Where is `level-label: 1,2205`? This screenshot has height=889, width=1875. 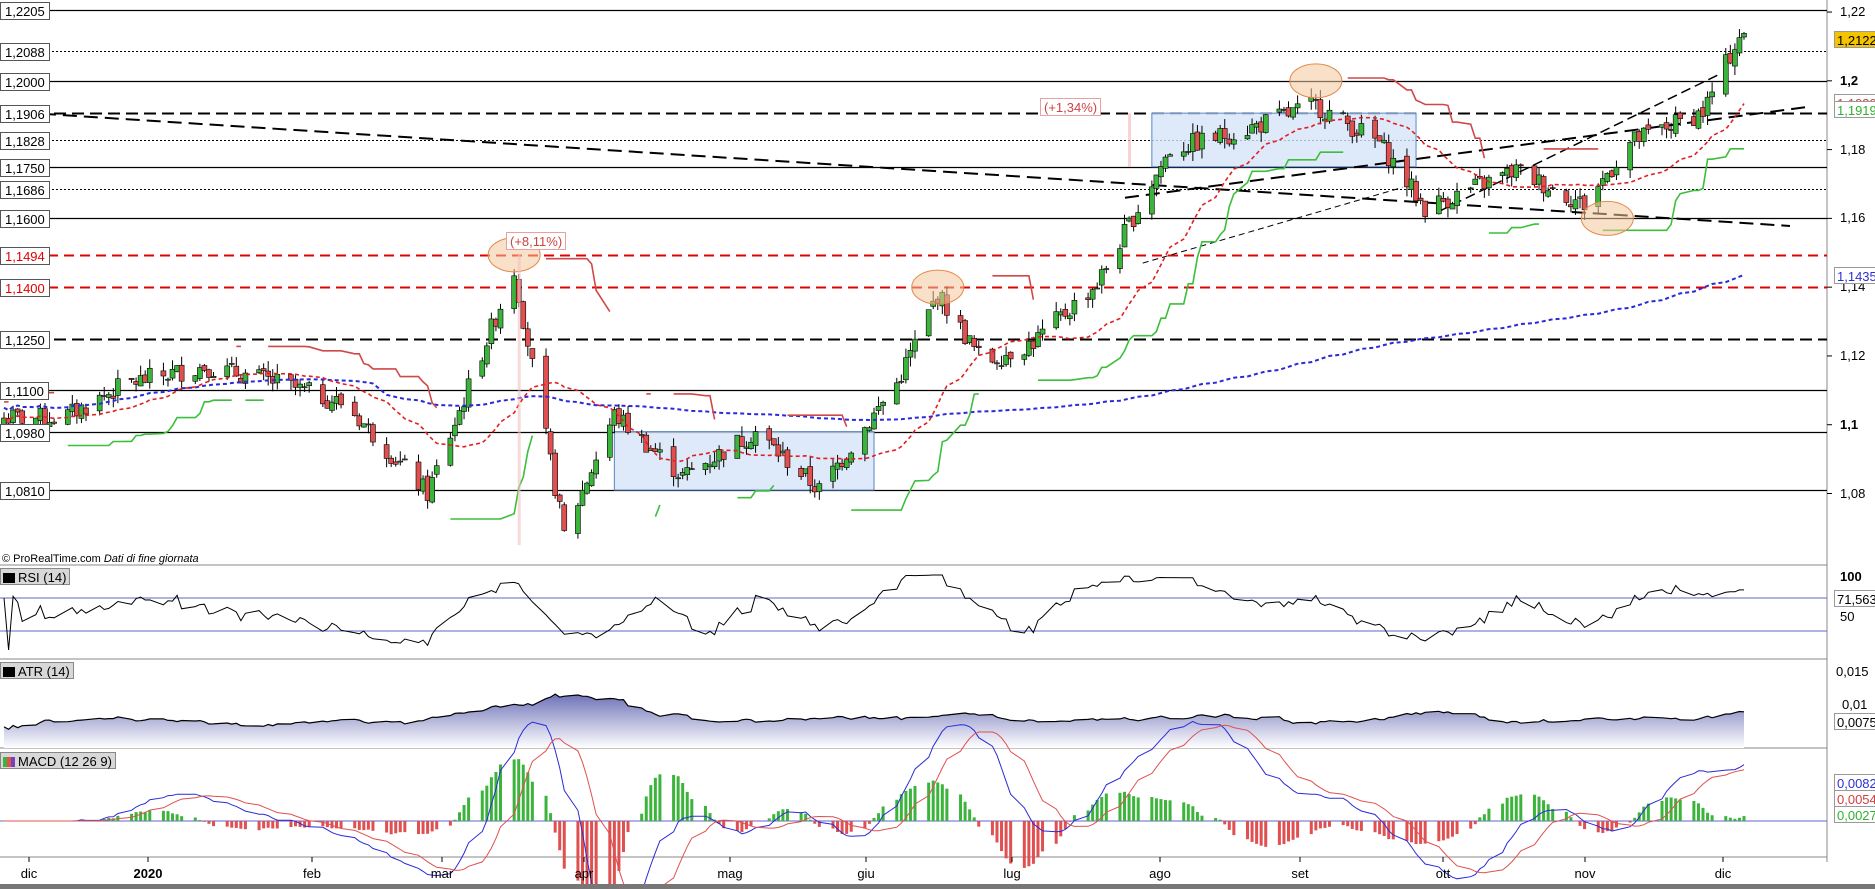
level-label: 1,2205 is located at coordinates (25, 10).